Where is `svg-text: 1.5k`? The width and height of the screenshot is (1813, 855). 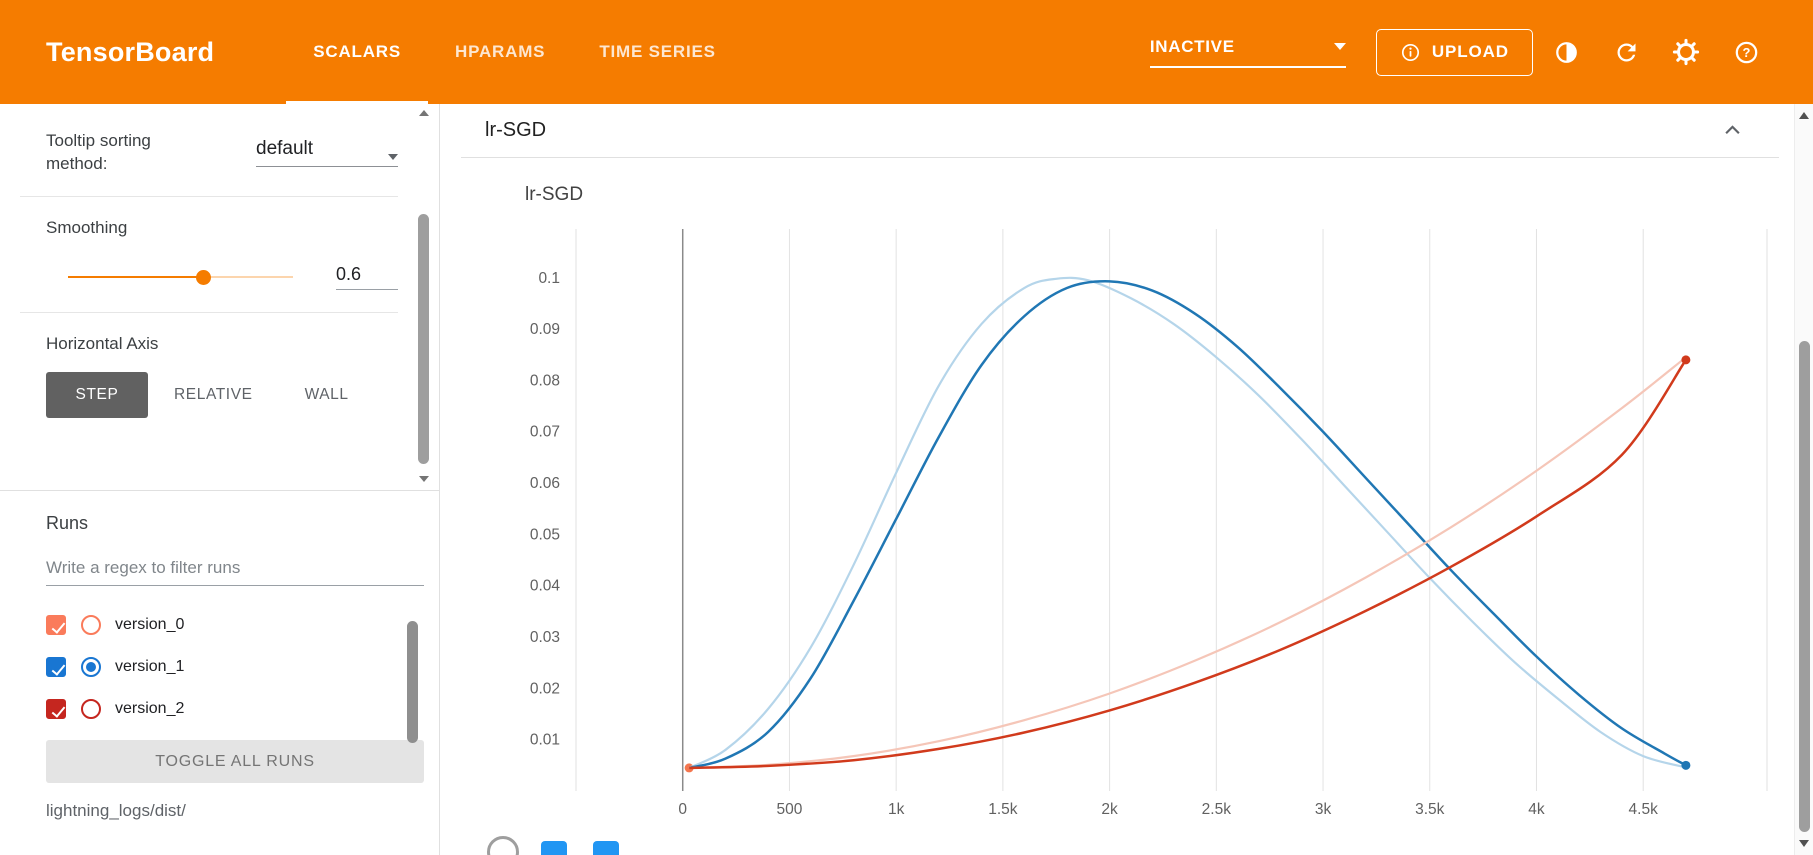 svg-text: 1.5k is located at coordinates (1003, 809).